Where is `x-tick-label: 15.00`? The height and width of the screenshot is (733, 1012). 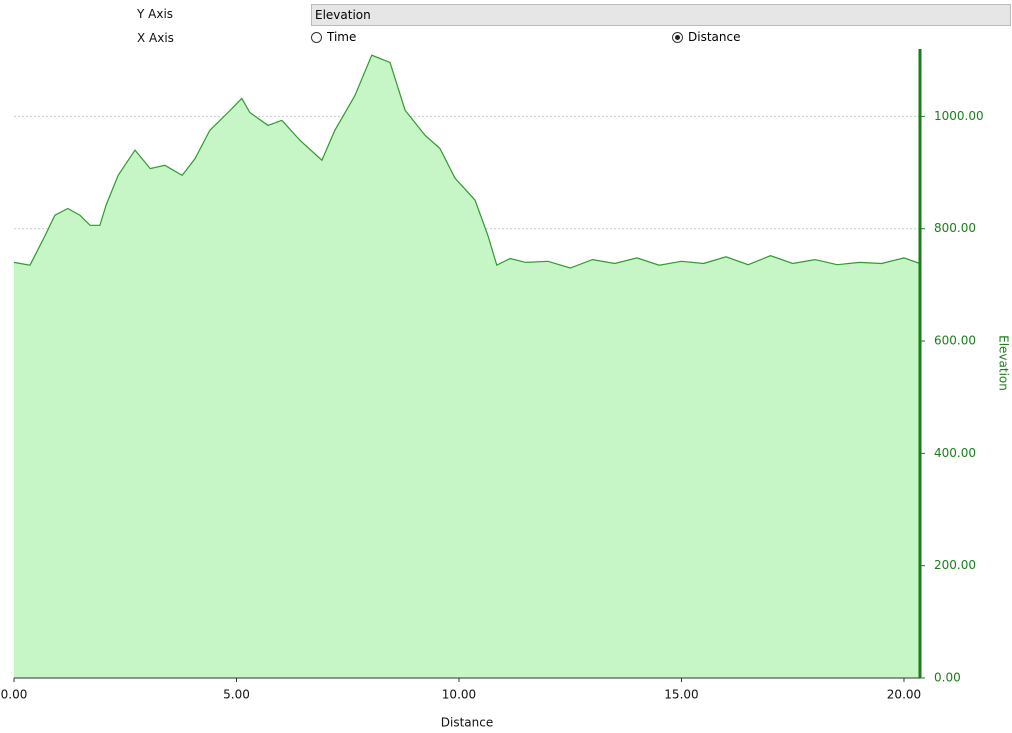 x-tick-label: 15.00 is located at coordinates (681, 695).